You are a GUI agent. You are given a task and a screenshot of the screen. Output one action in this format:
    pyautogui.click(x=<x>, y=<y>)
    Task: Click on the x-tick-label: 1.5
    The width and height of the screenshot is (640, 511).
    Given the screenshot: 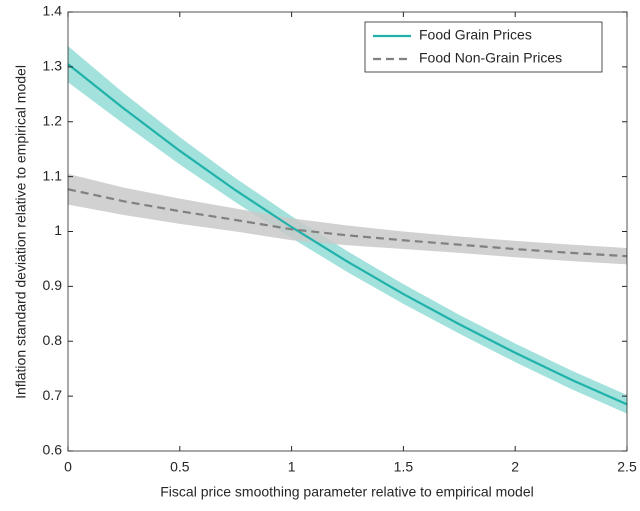 What is the action you would take?
    pyautogui.click(x=404, y=467)
    